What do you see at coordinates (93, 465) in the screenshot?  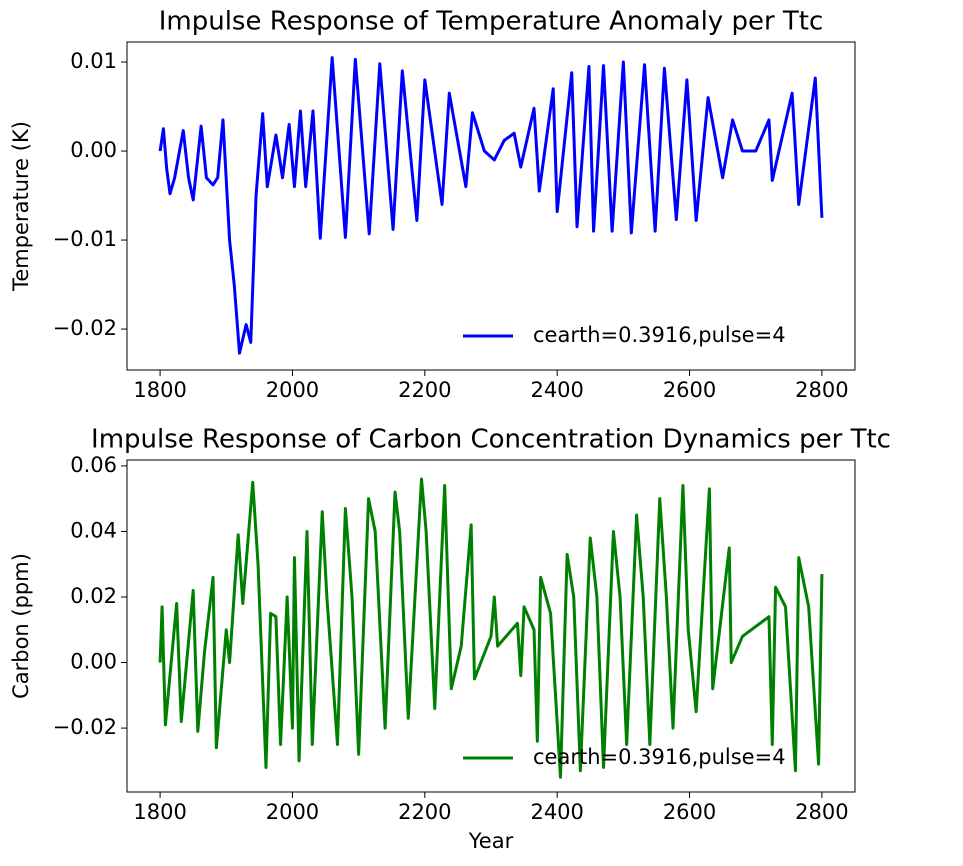 I see `y-tick-label: 0.06` at bounding box center [93, 465].